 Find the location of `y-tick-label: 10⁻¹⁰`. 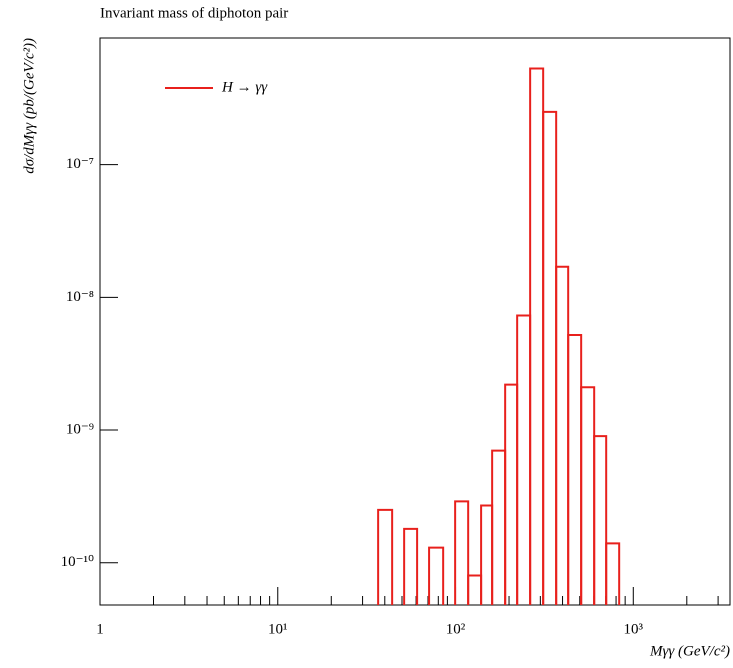

y-tick-label: 10⁻¹⁰ is located at coordinates (77, 562).